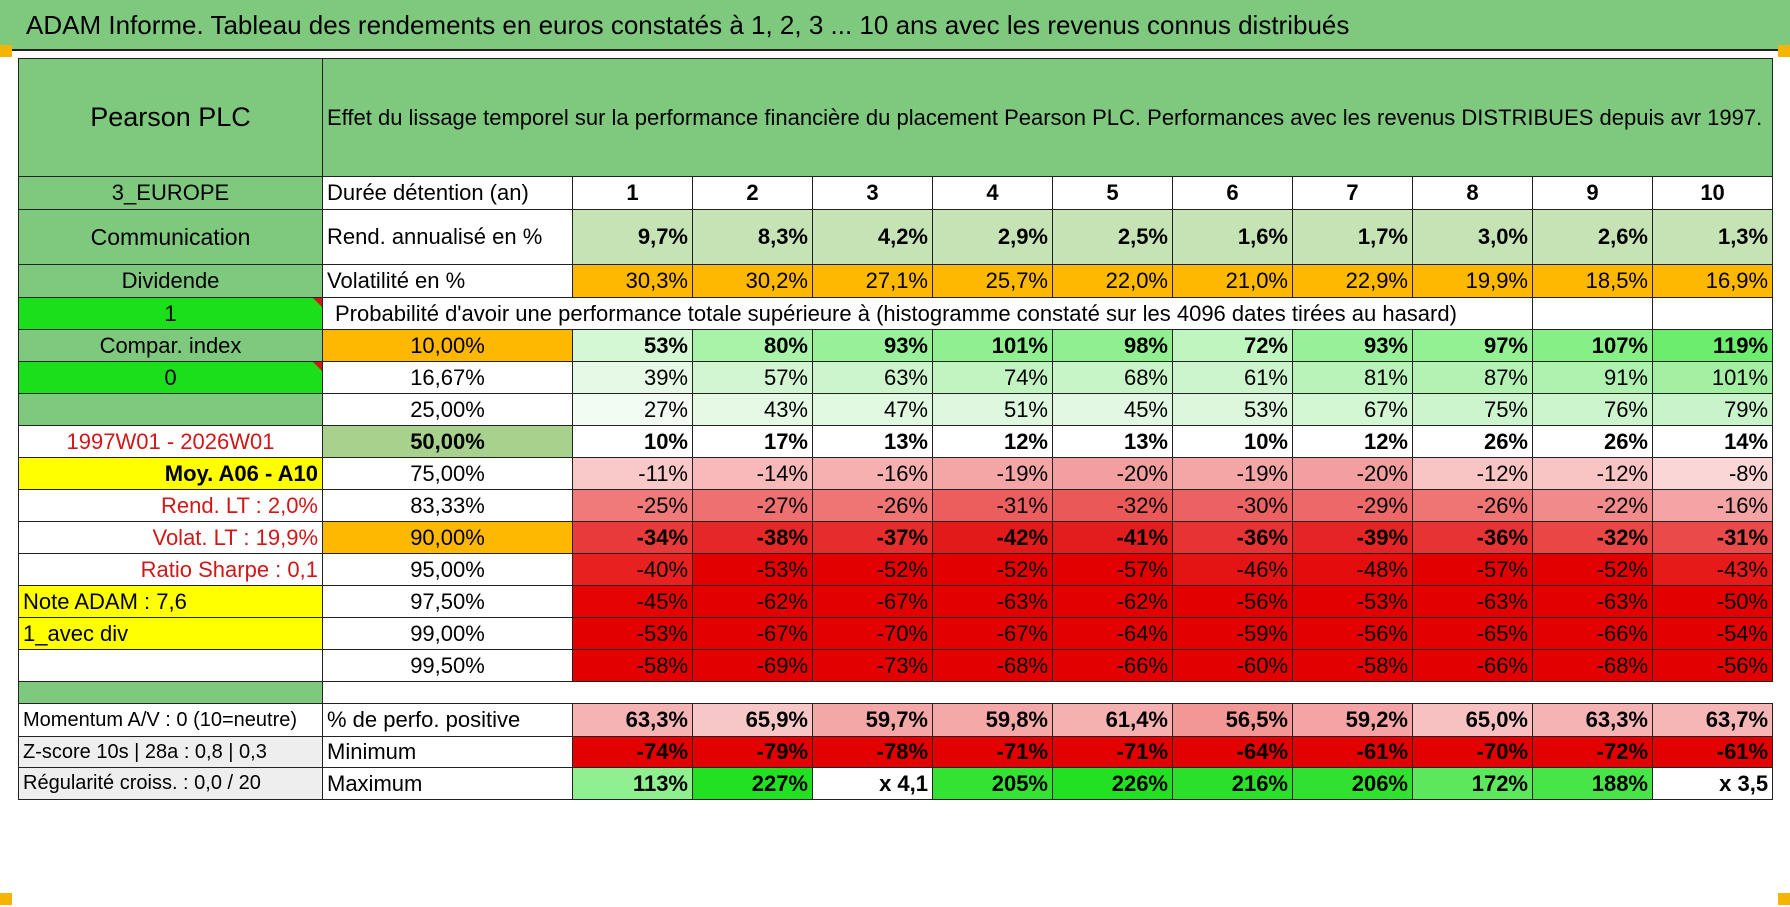 The height and width of the screenshot is (907, 1790). I want to click on value-cell: 91%, so click(1592, 377).